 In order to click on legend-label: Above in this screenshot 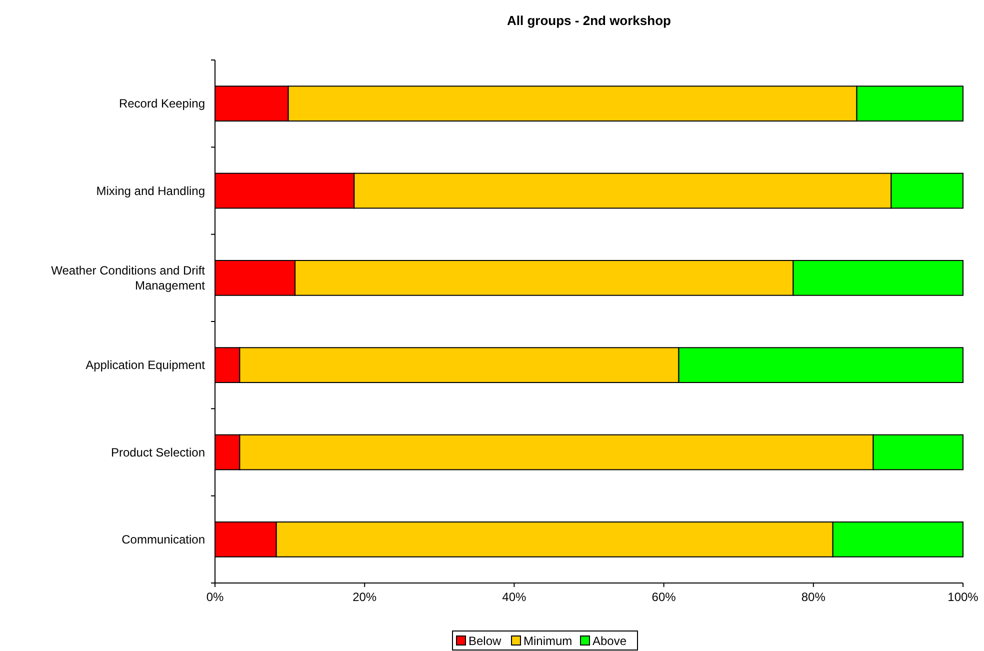, I will do `click(609, 641)`.